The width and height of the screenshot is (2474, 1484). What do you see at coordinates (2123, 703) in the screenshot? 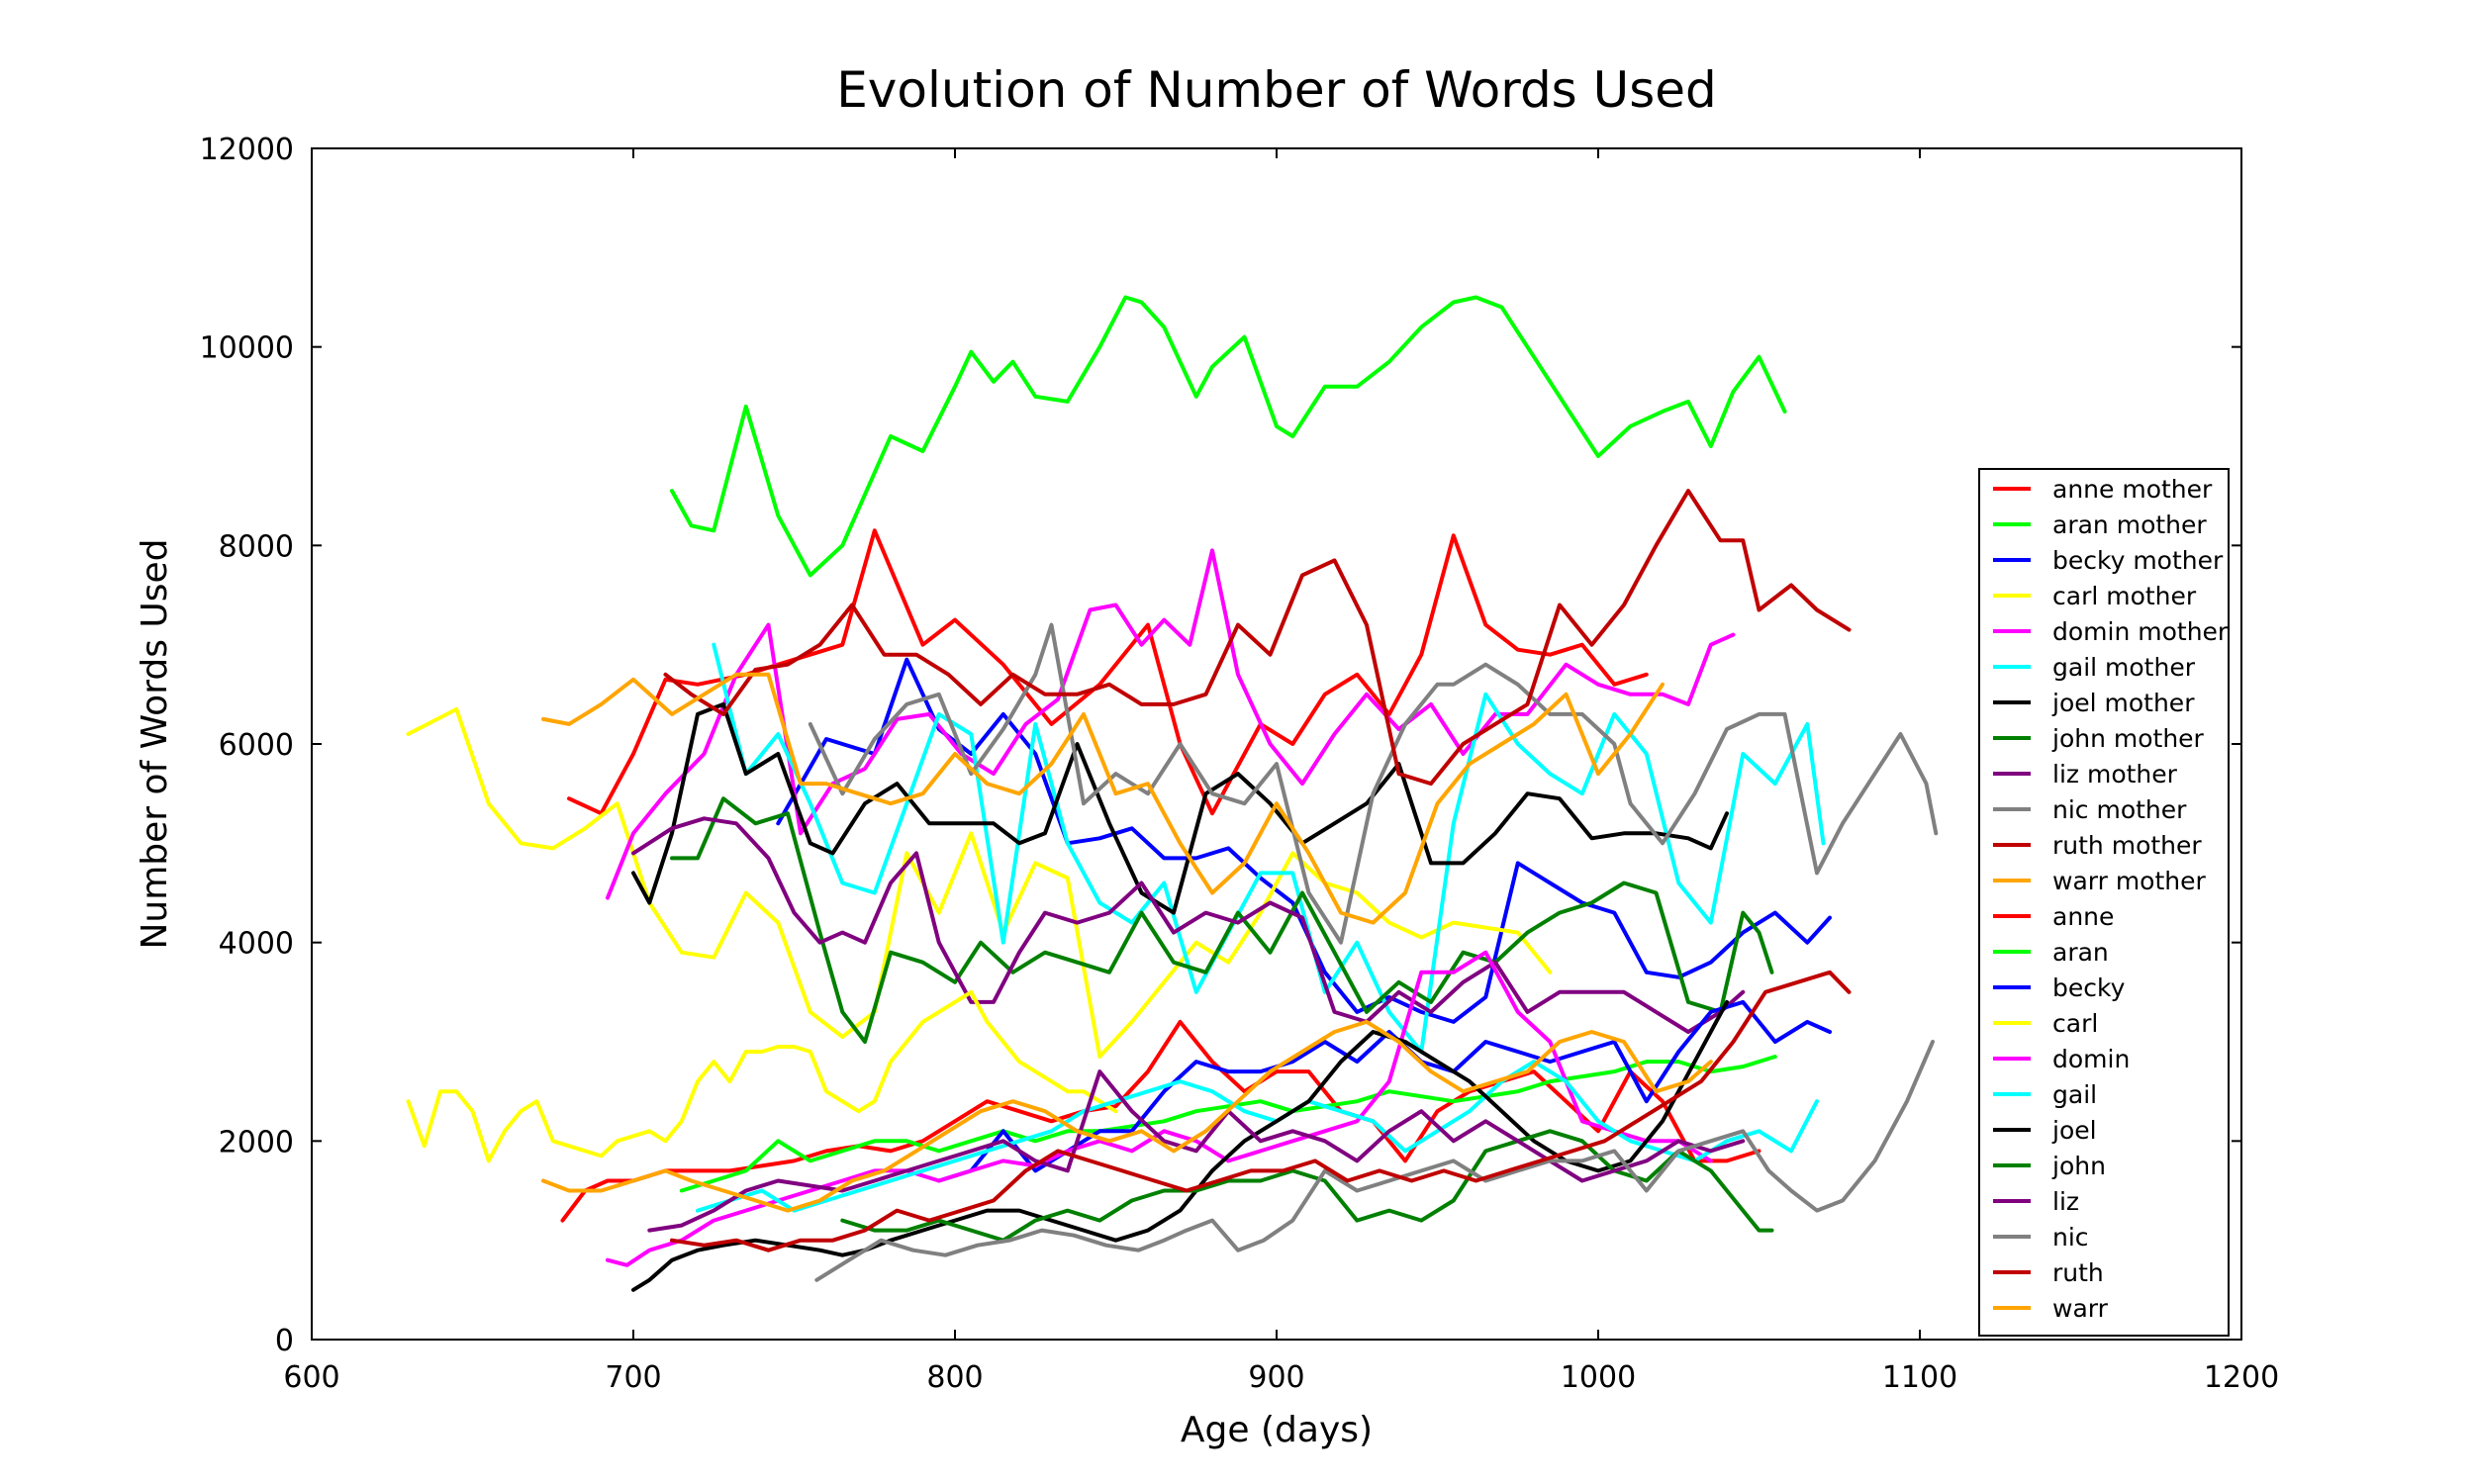
I see `legend-label: joel mother` at bounding box center [2123, 703].